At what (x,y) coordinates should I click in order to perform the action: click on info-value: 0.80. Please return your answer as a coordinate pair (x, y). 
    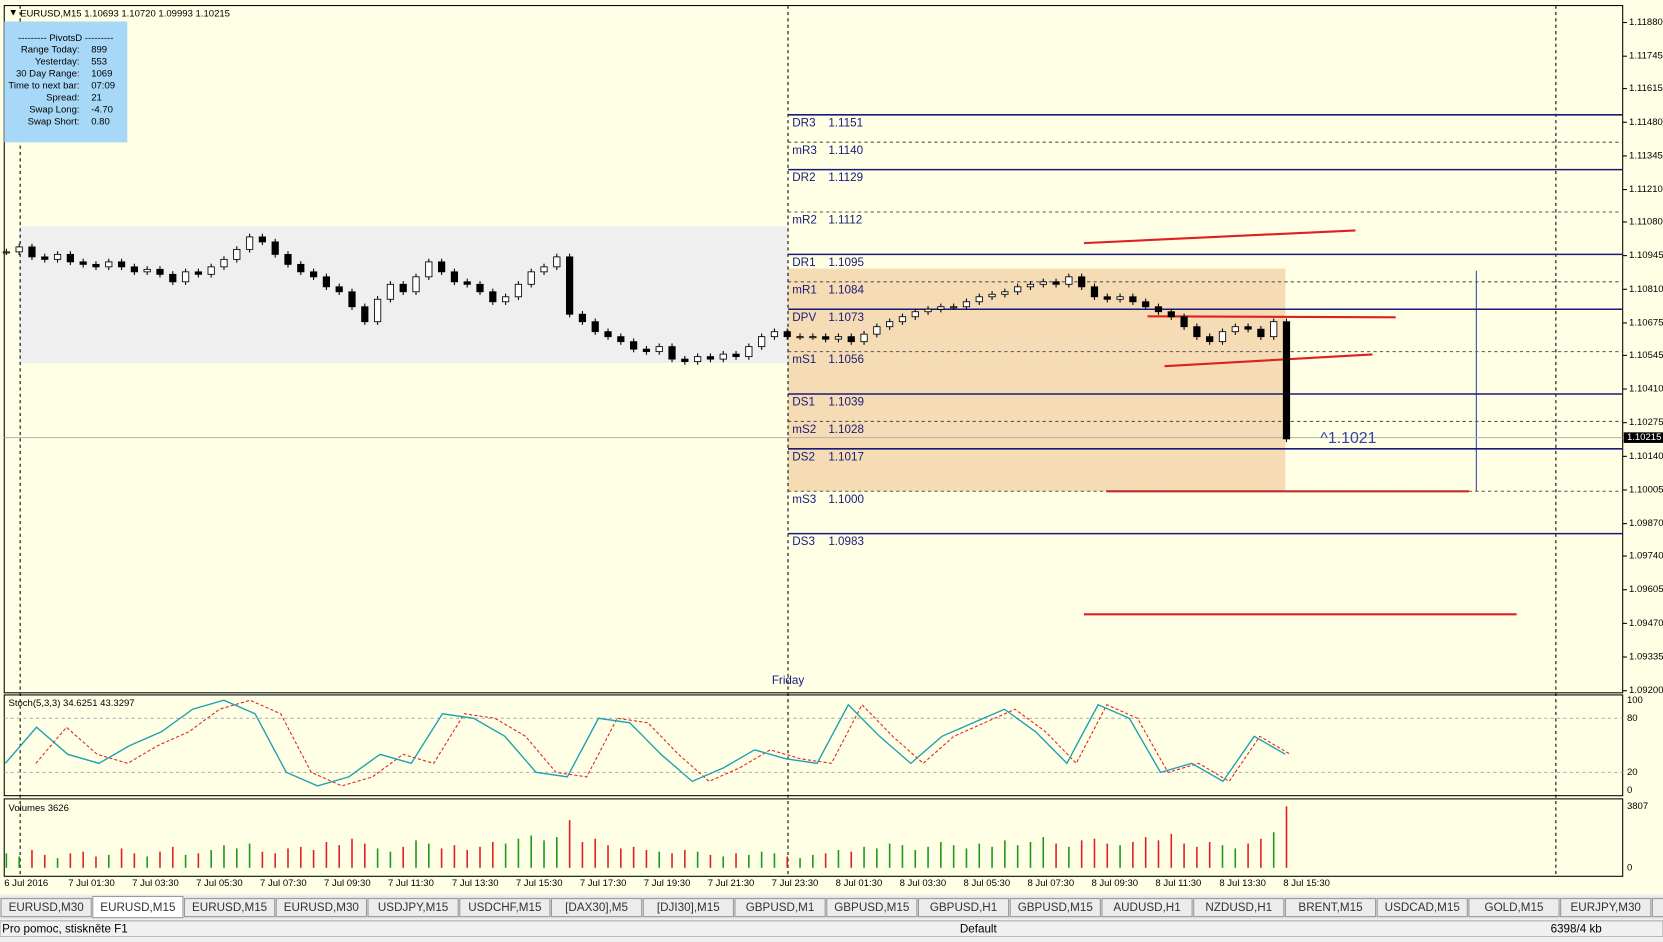
    Looking at the image, I should click on (100, 122).